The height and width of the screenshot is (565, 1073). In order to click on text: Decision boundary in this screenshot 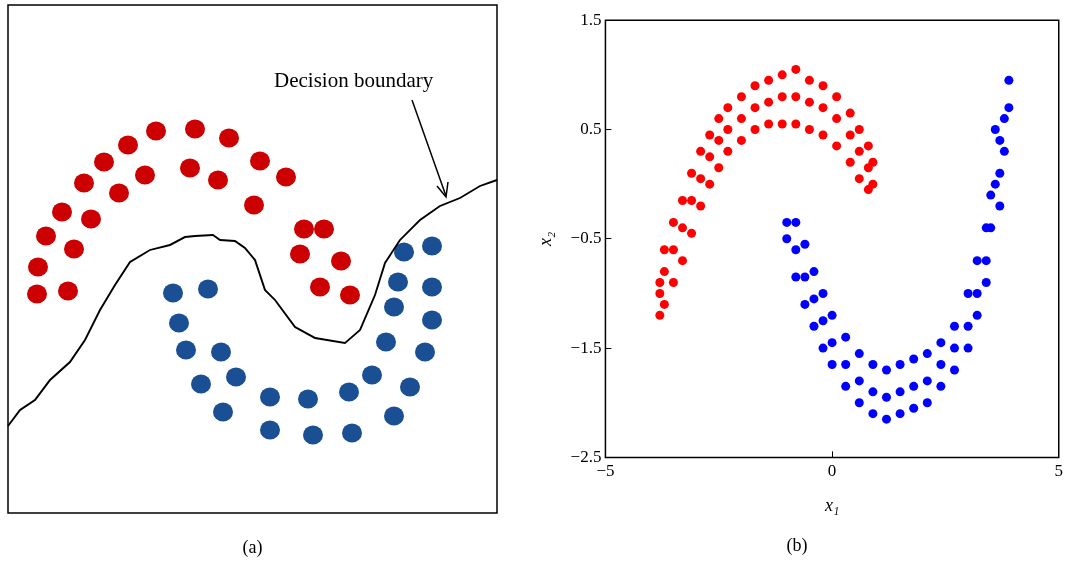, I will do `click(354, 80)`.